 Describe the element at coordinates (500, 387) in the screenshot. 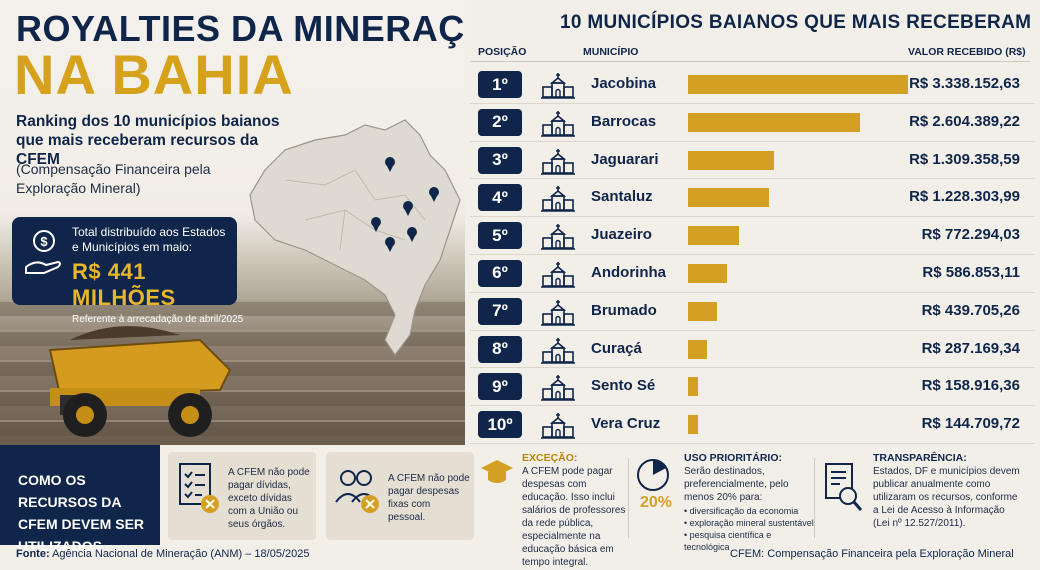

I see `position-badge: 9º` at that location.